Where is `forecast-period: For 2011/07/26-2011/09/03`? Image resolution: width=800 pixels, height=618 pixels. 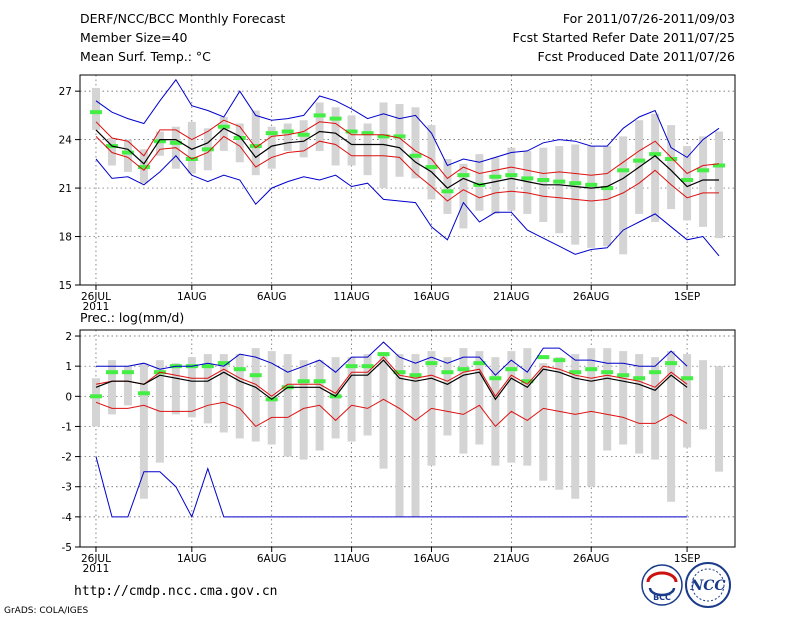
forecast-period: For 2011/07/26-2011/09/03 is located at coordinates (649, 18).